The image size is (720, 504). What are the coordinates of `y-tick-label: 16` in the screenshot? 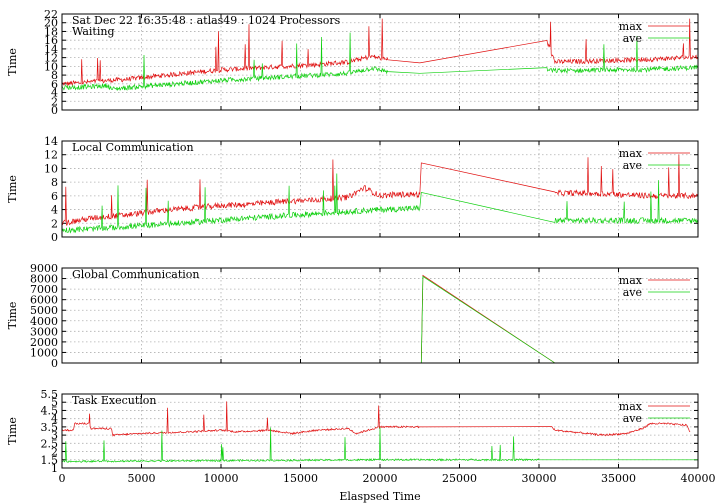 It's located at (51, 40).